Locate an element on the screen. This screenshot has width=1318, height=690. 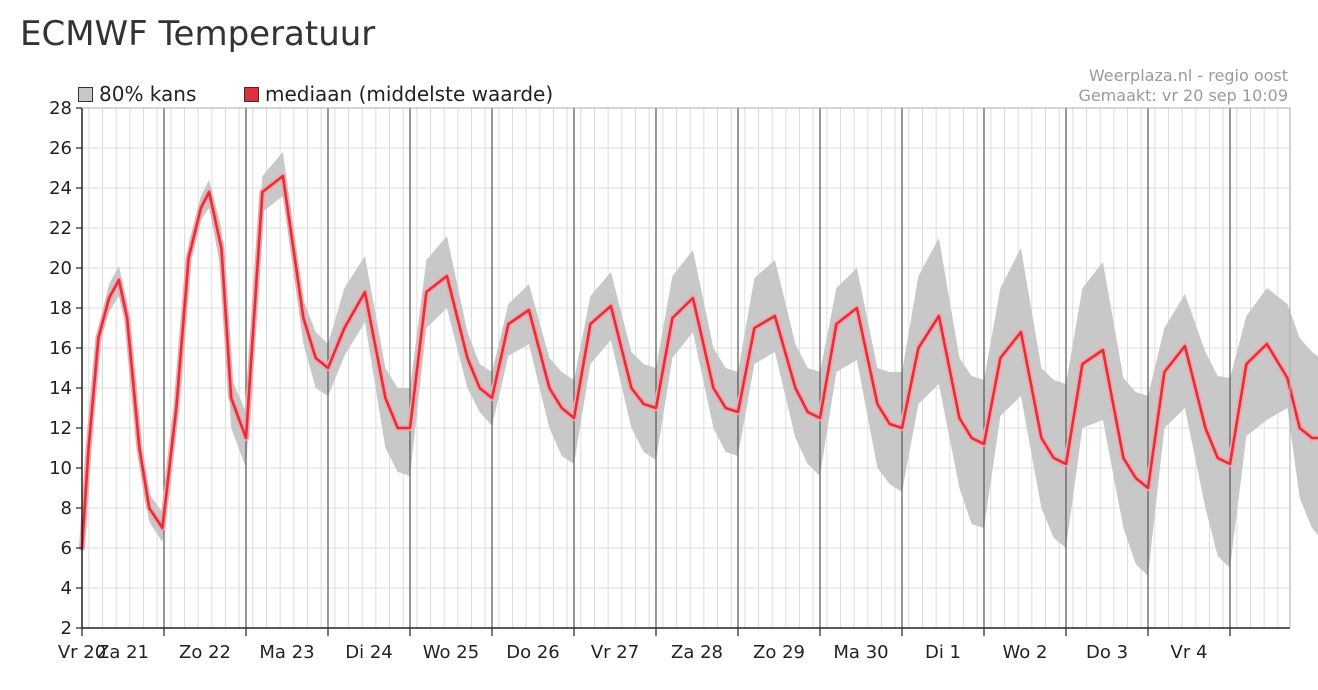
legend-label-band: 80% kans is located at coordinates (148, 94).